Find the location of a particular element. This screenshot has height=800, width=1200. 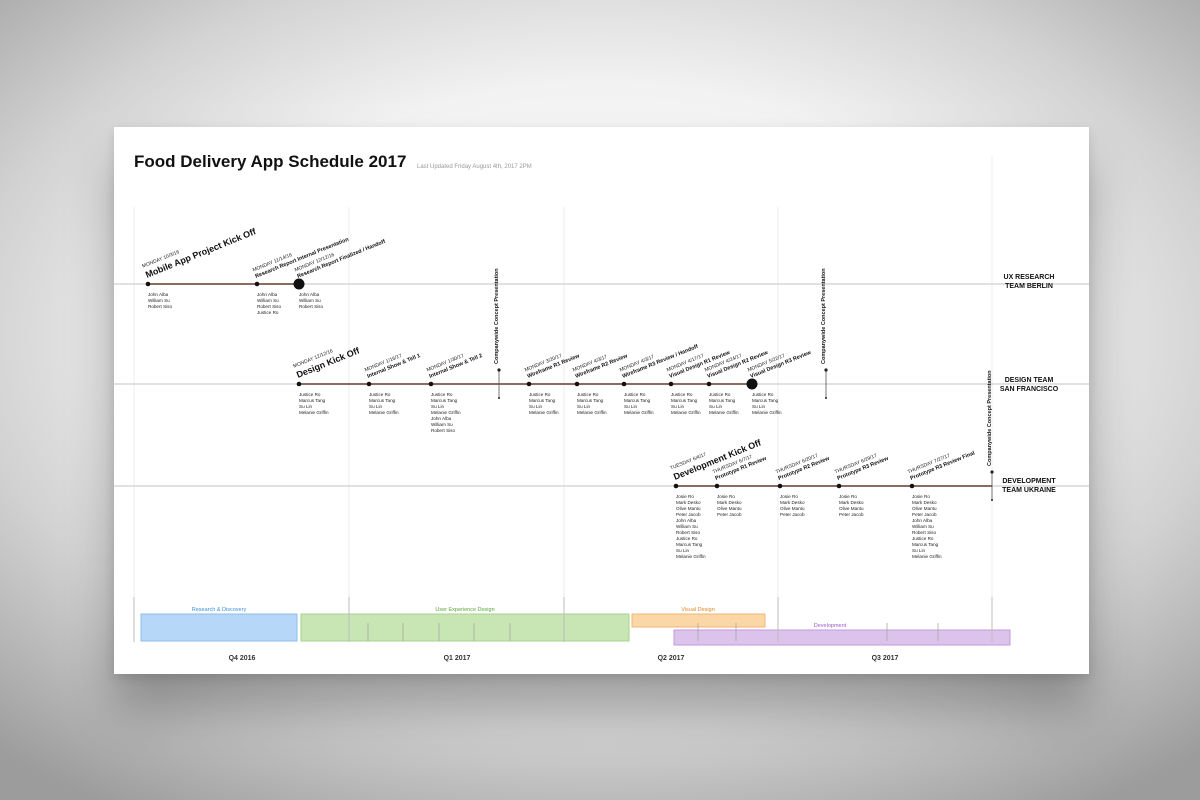

phase-label: Visual Design is located at coordinates (698, 610).